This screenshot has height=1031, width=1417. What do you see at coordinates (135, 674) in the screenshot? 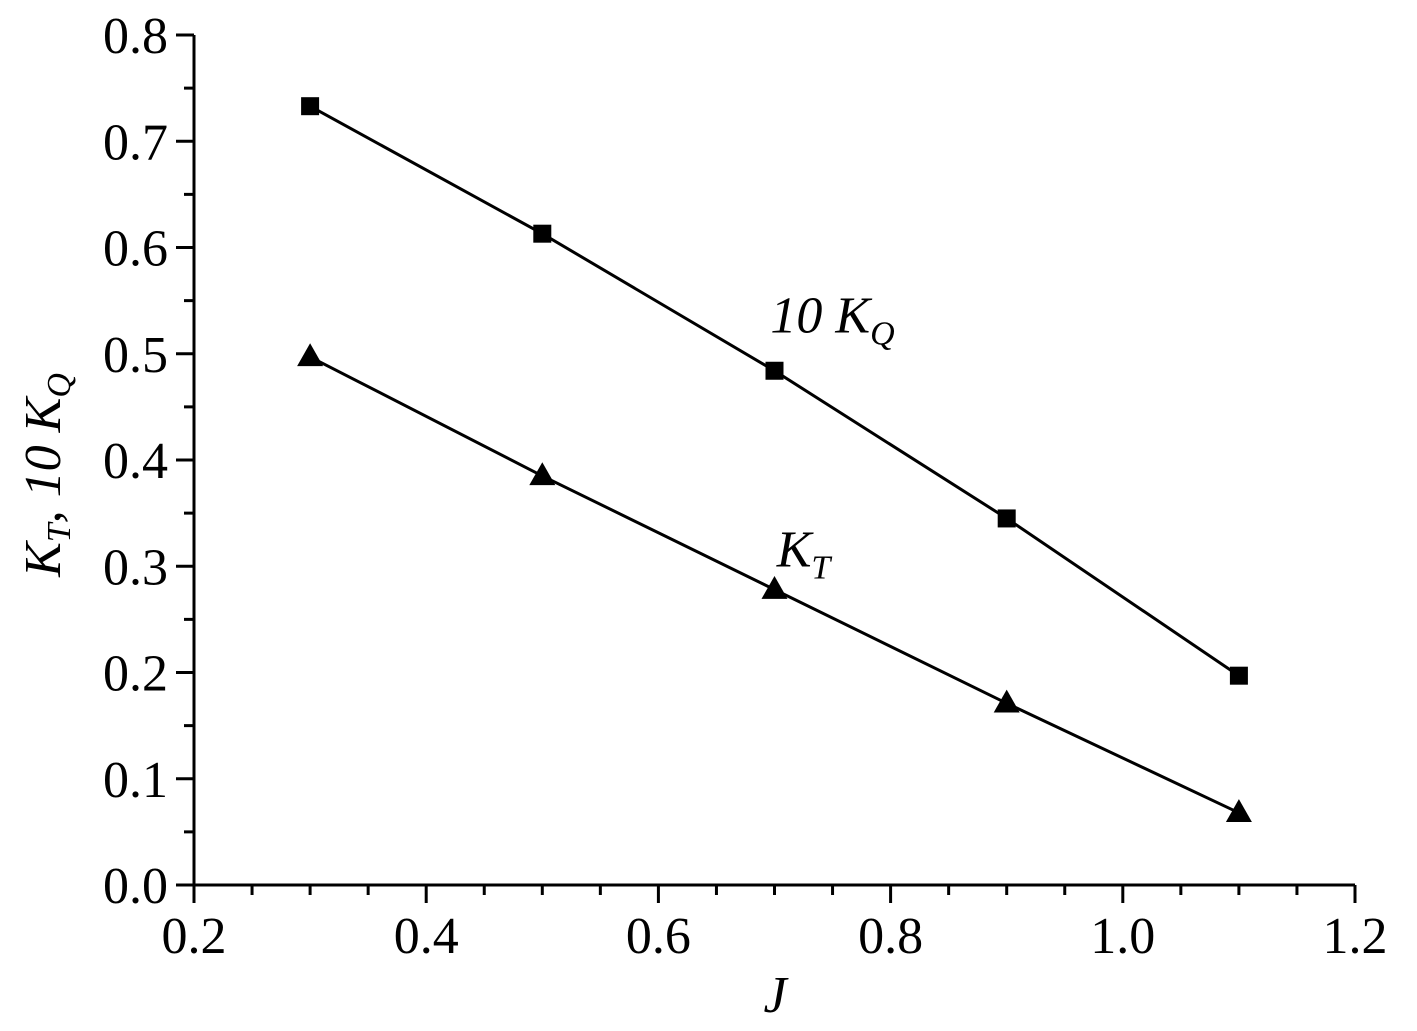
I see `y-tick-label: 0.2` at bounding box center [135, 674].